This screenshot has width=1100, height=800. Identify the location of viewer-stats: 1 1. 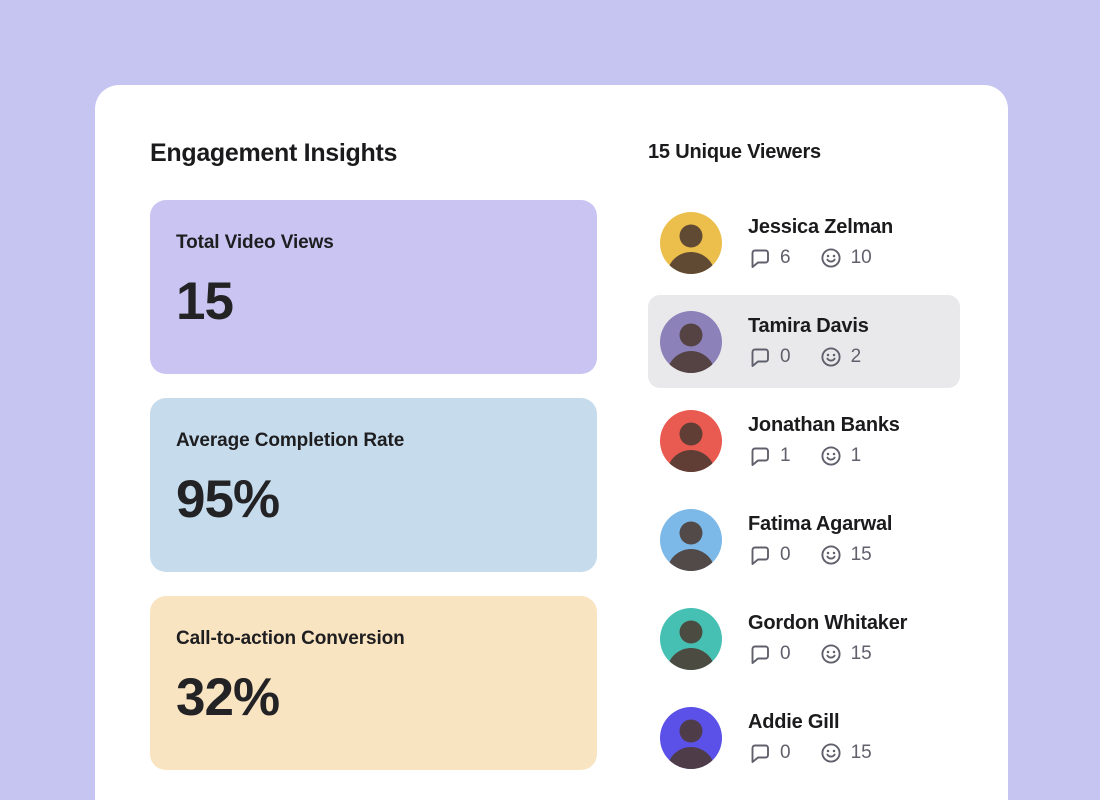
(824, 456).